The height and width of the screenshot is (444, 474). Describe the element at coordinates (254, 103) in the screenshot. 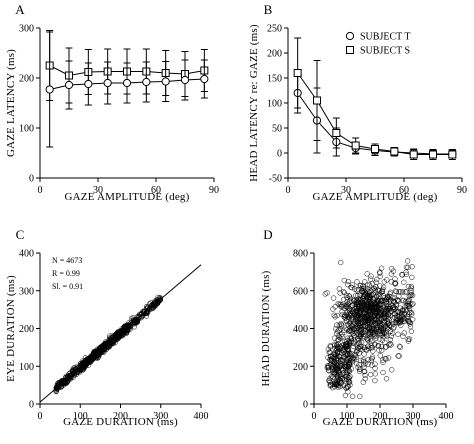

I see `y-axis-title: HEAD LATENCY re: GAZE (ms)` at that location.